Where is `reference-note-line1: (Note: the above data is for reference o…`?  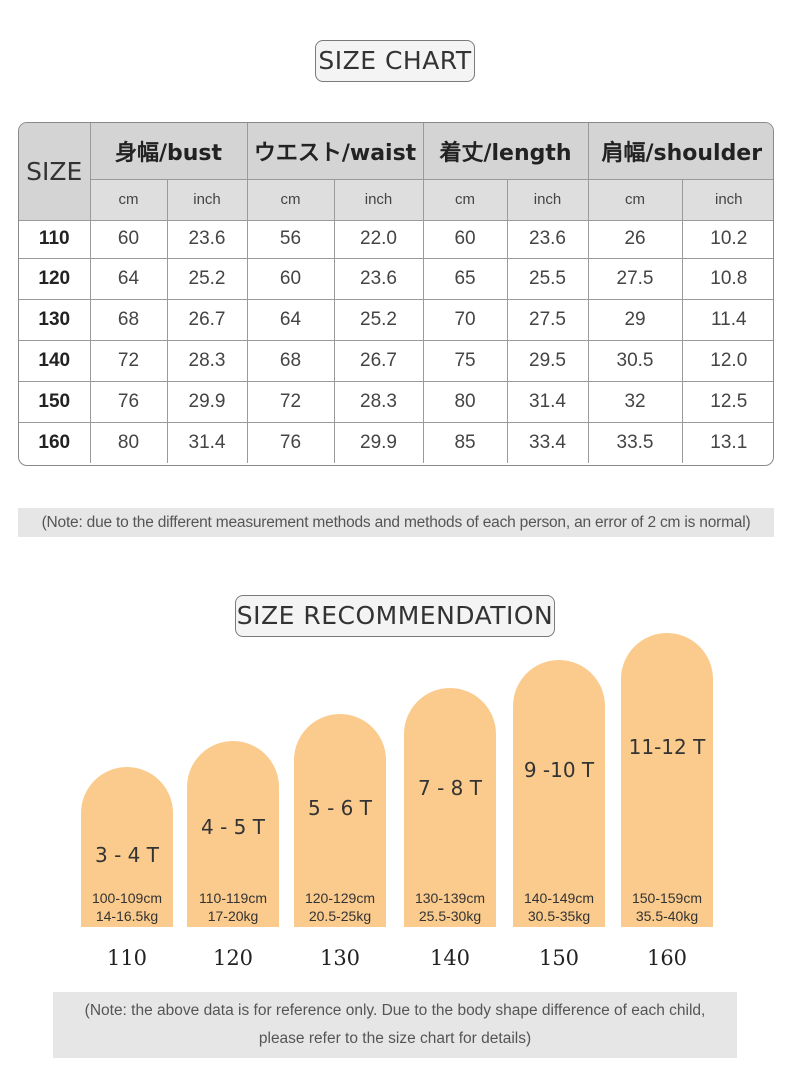
reference-note-line1: (Note: the above data is for reference o… is located at coordinates (395, 1010).